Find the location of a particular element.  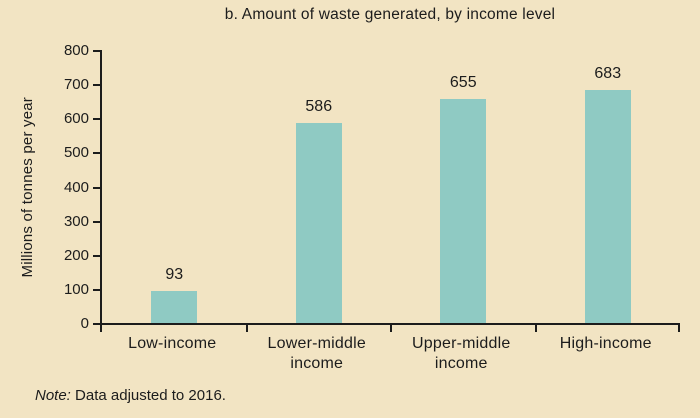

category-label: Low-income is located at coordinates (172, 343).